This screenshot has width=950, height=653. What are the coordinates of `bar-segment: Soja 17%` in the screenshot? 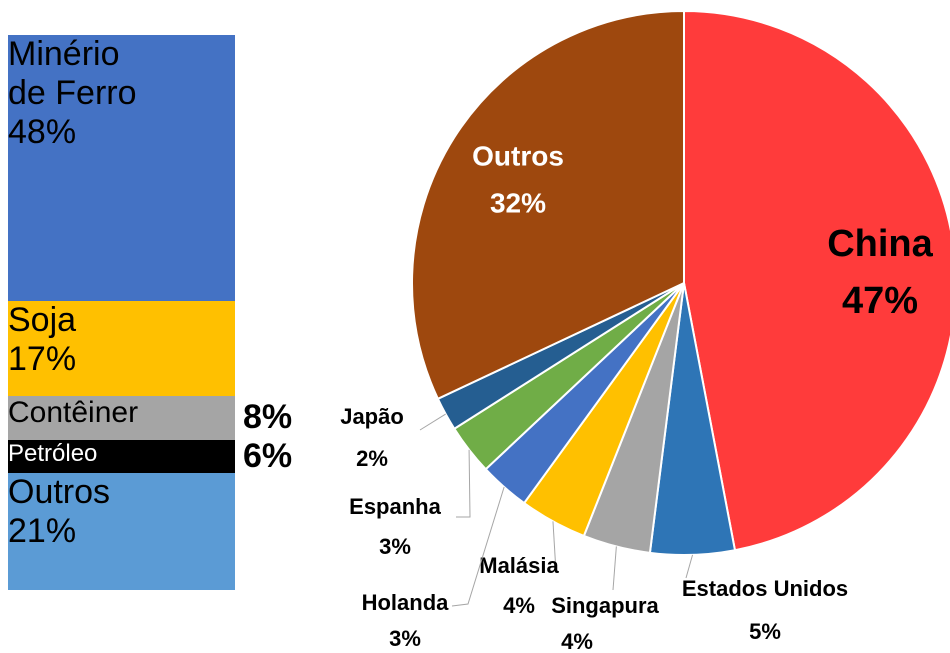 It's located at (121, 348).